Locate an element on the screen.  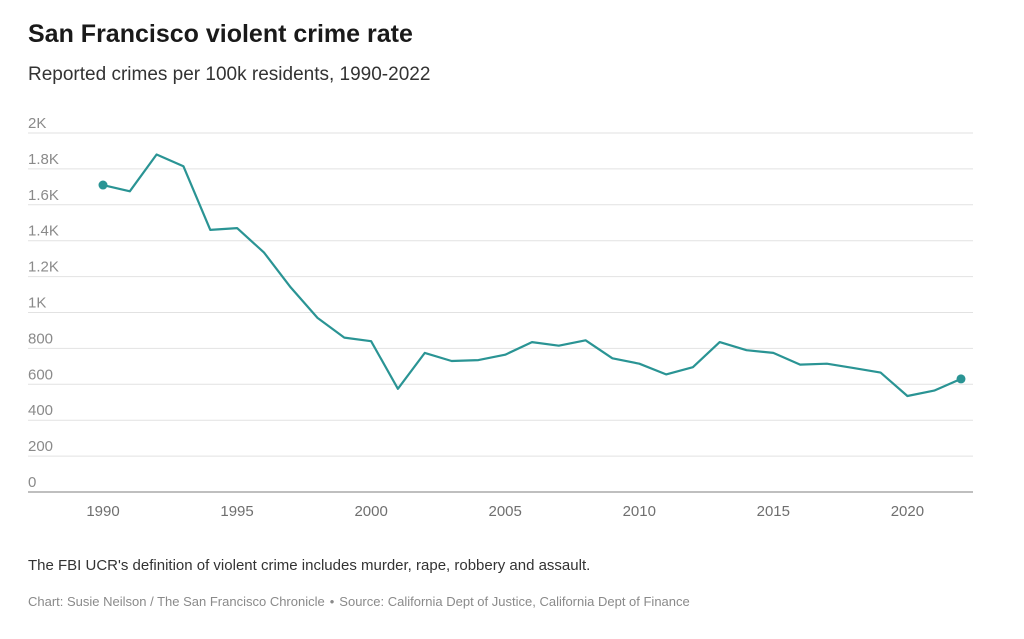
start-point-marker is located at coordinates (103, 185).